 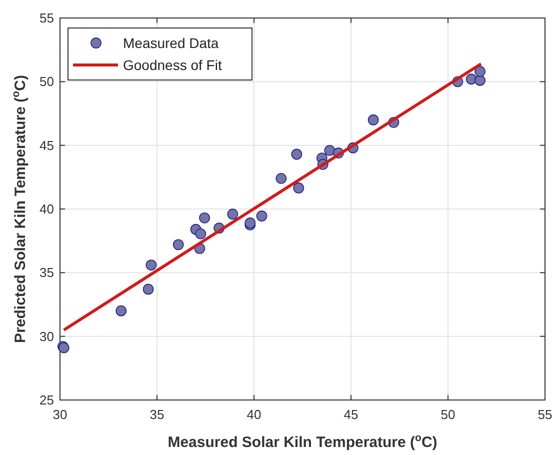 I want to click on legend-label: Goodness of Fit, so click(x=172, y=65).